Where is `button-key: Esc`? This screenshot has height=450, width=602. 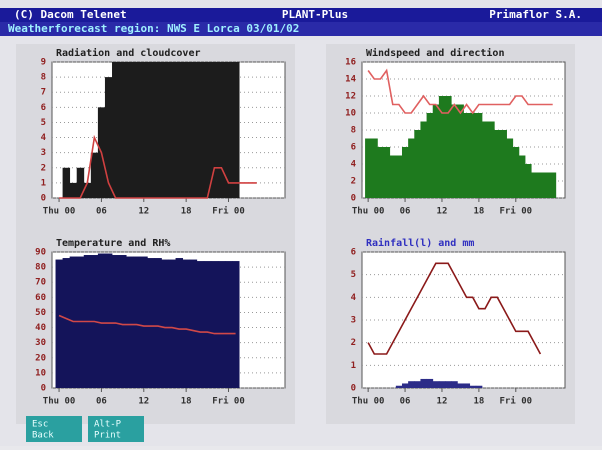 button-key: Esc is located at coordinates (40, 425).